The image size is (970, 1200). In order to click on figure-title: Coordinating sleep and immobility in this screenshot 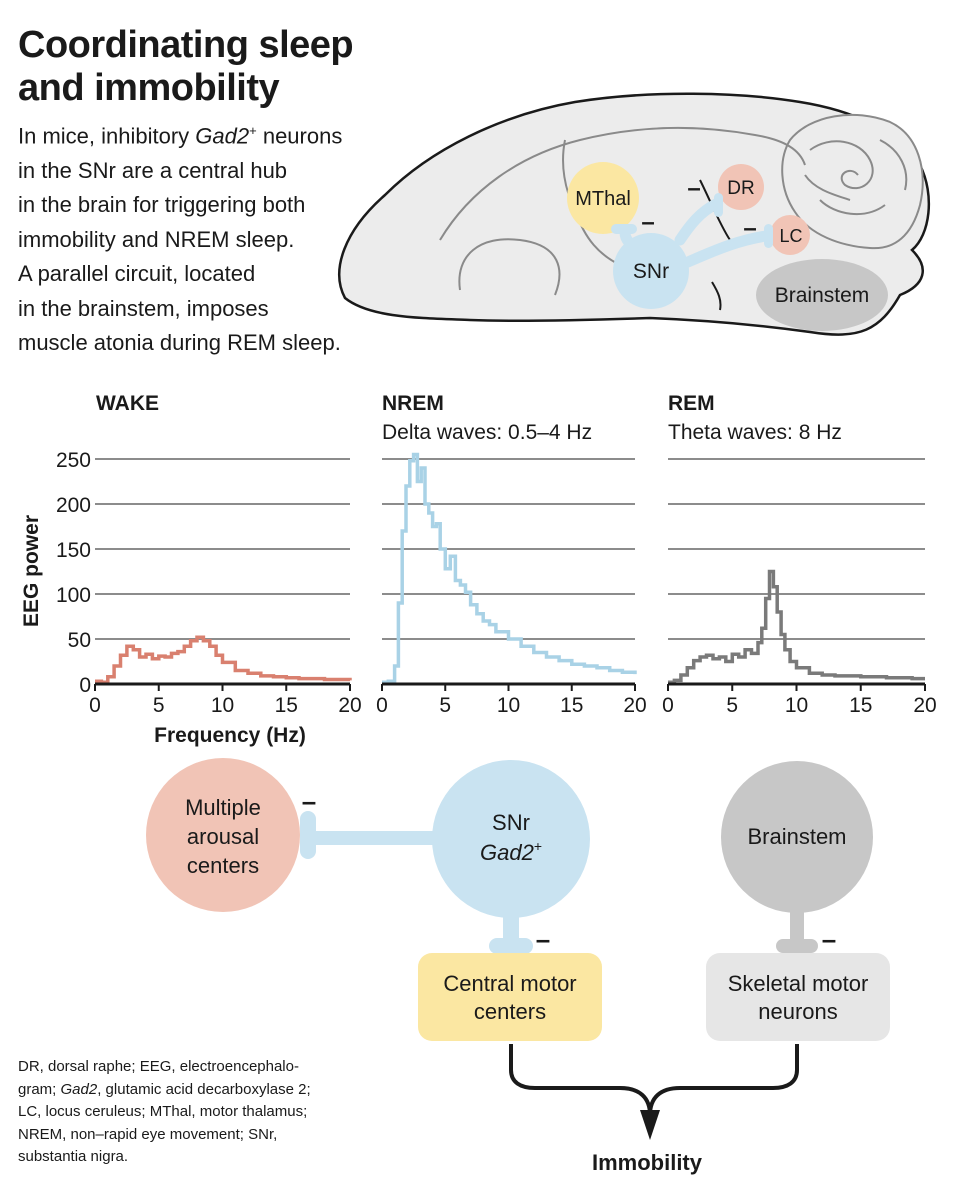, I will do `click(218, 67)`.